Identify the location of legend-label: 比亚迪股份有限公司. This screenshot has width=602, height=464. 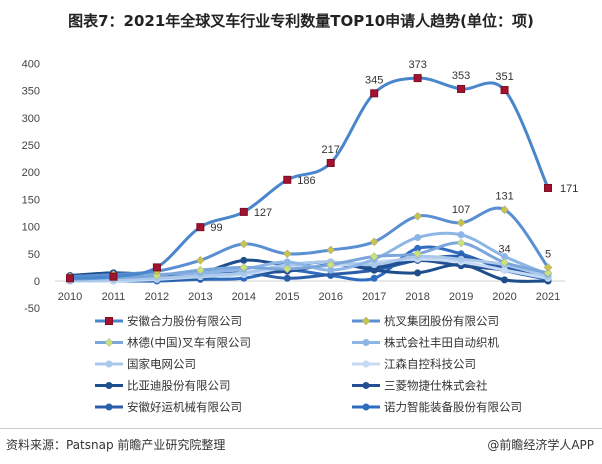
(179, 386).